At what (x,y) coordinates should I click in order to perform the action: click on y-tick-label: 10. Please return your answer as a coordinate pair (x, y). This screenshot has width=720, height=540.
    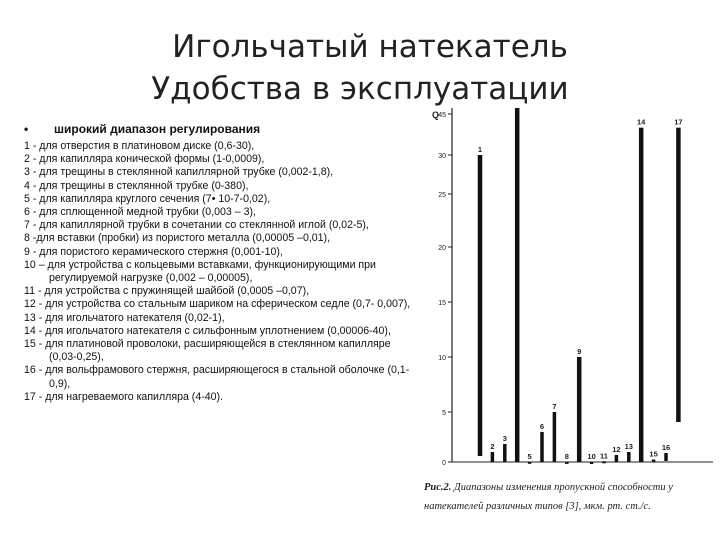
    Looking at the image, I should click on (442, 358).